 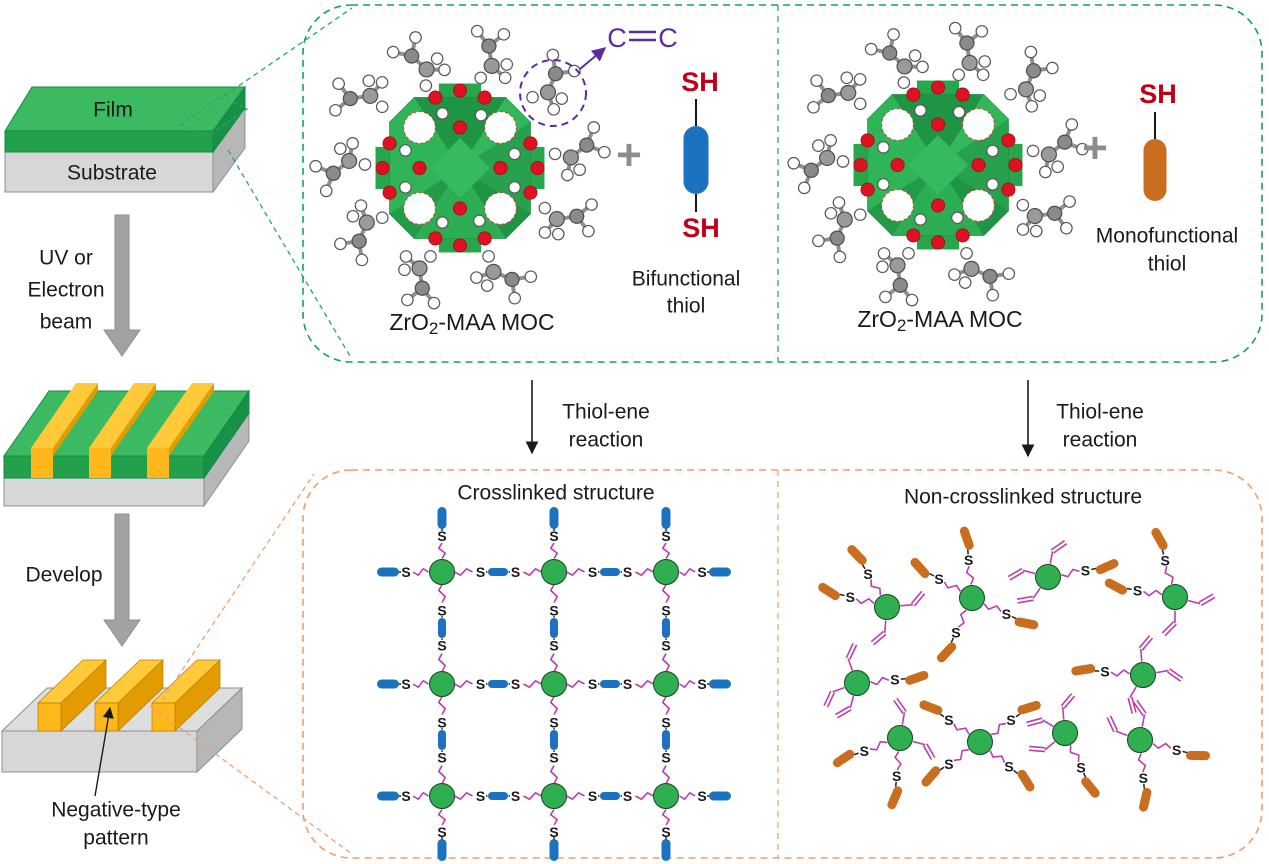 What do you see at coordinates (642, 38) in the screenshot?
I see `cc-double-bond-label: C C` at bounding box center [642, 38].